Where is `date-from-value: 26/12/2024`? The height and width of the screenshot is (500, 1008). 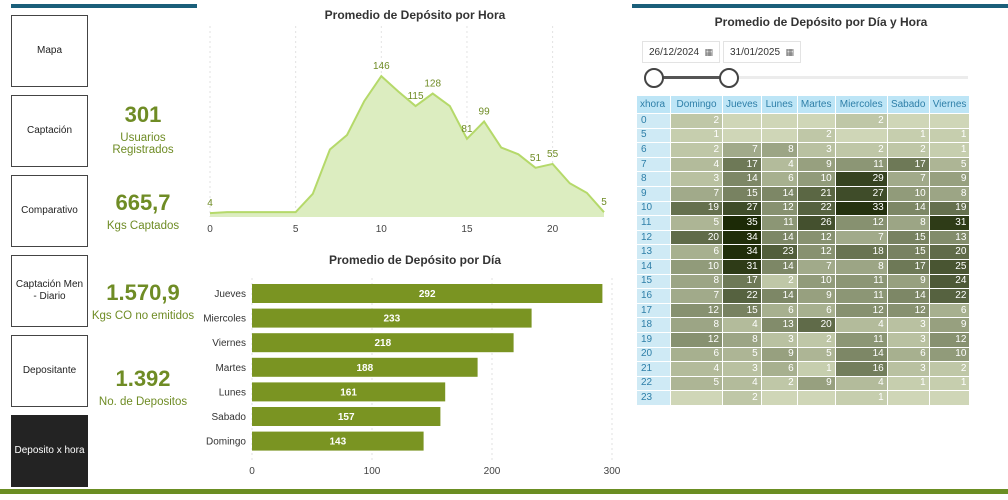
date-from-value: 26/12/2024 is located at coordinates (674, 52).